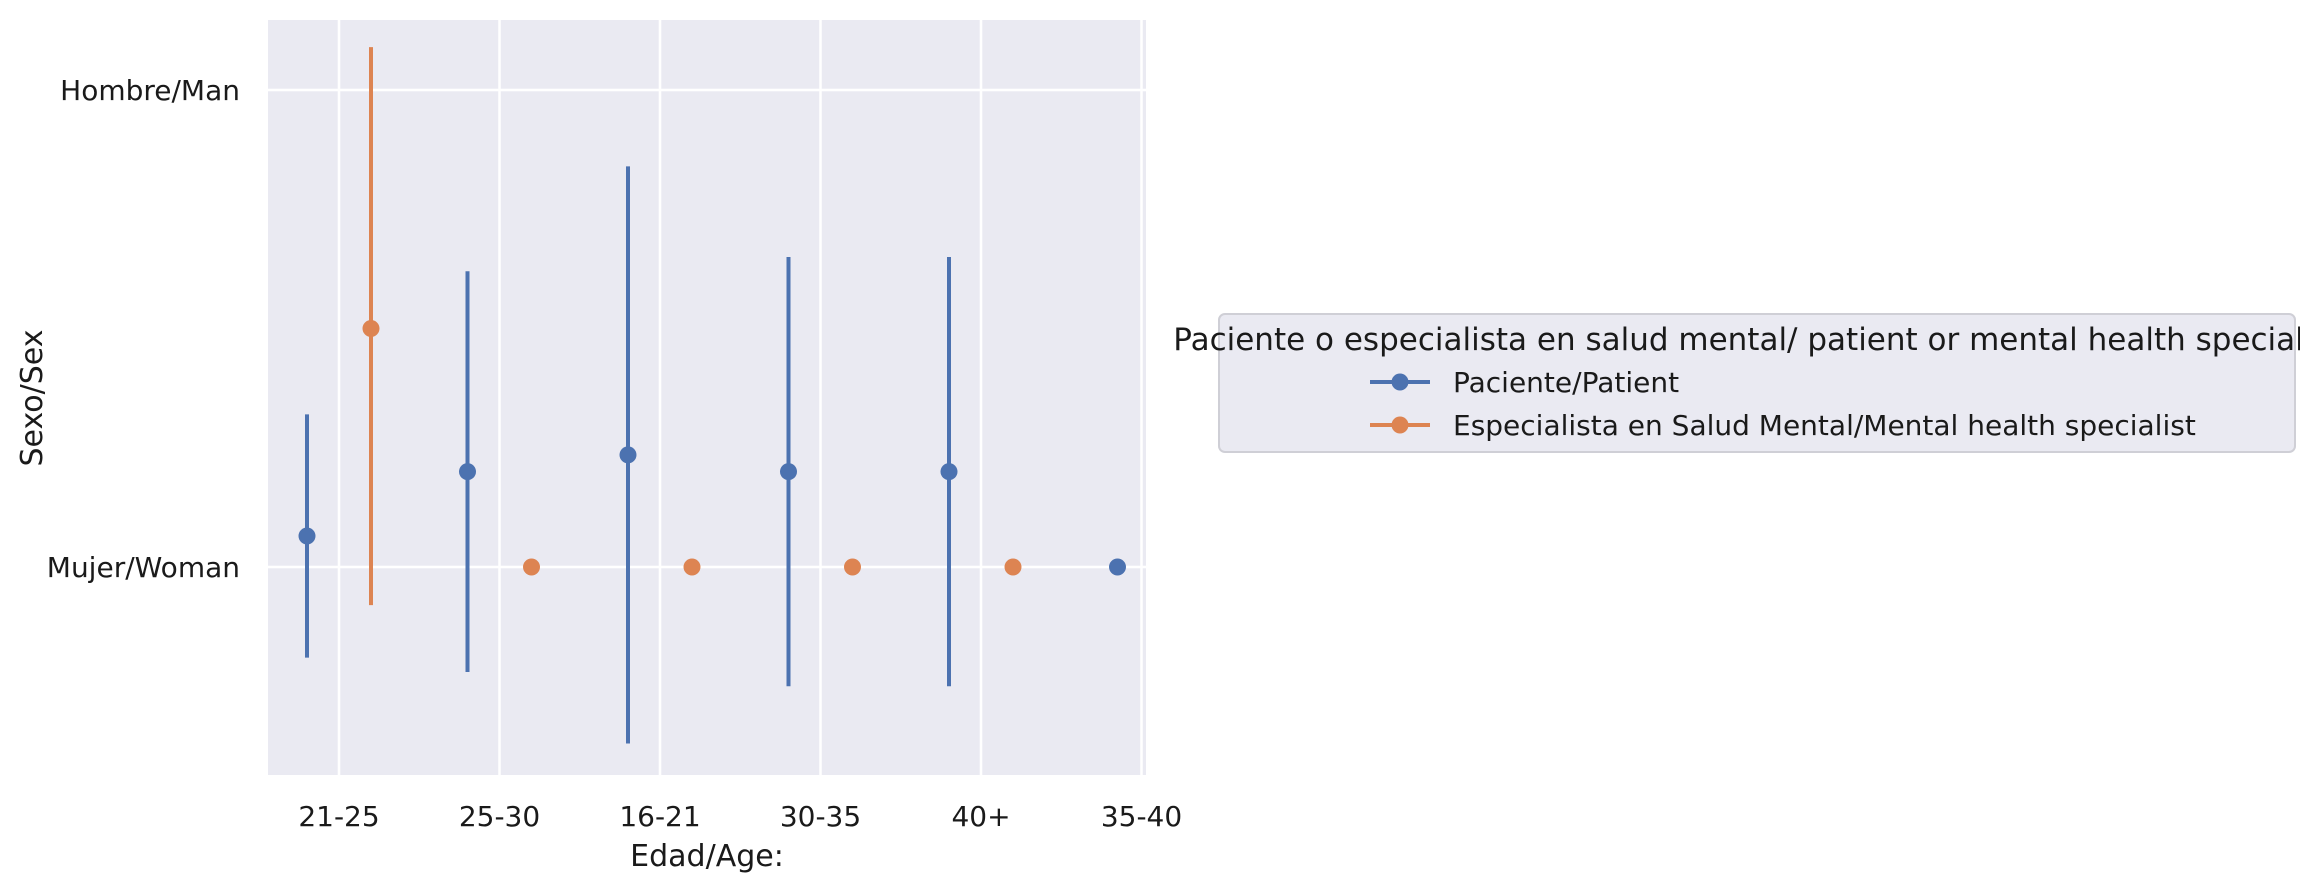 The width and height of the screenshot is (2300, 890). Describe the element at coordinates (820, 816) in the screenshot. I see `x-tick-label: 30-35` at that location.